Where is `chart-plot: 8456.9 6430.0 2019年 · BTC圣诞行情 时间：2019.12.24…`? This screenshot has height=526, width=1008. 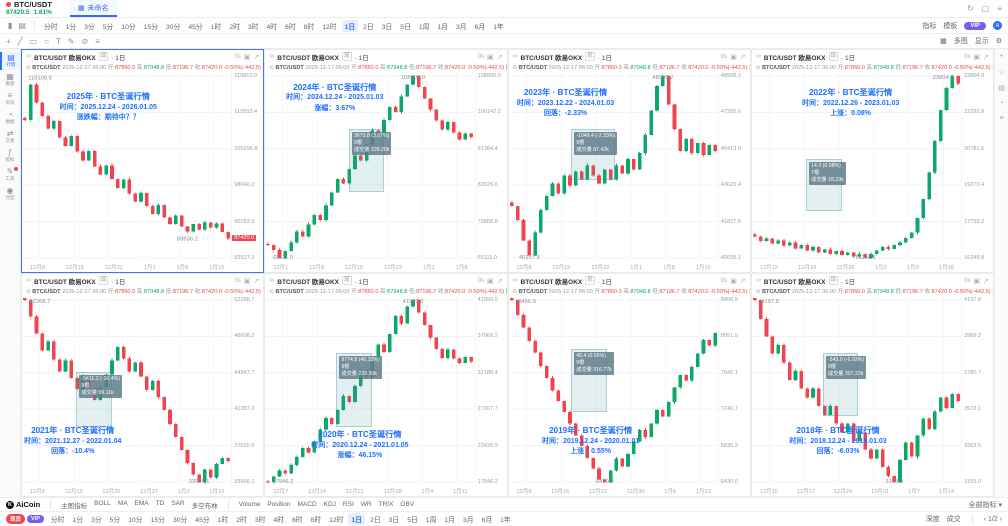
chart-plot: 8456.9 6430.0 2019年 · BTC圣诞行情 时间：2019.12.24… is located at coordinates (613, 391).